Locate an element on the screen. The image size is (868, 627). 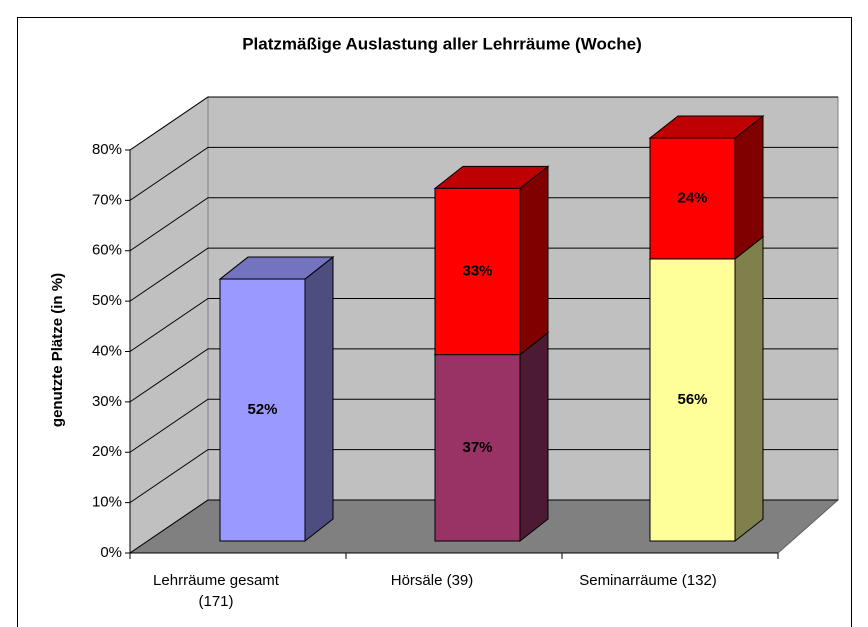
y-tick-label: 0% is located at coordinates (111, 552).